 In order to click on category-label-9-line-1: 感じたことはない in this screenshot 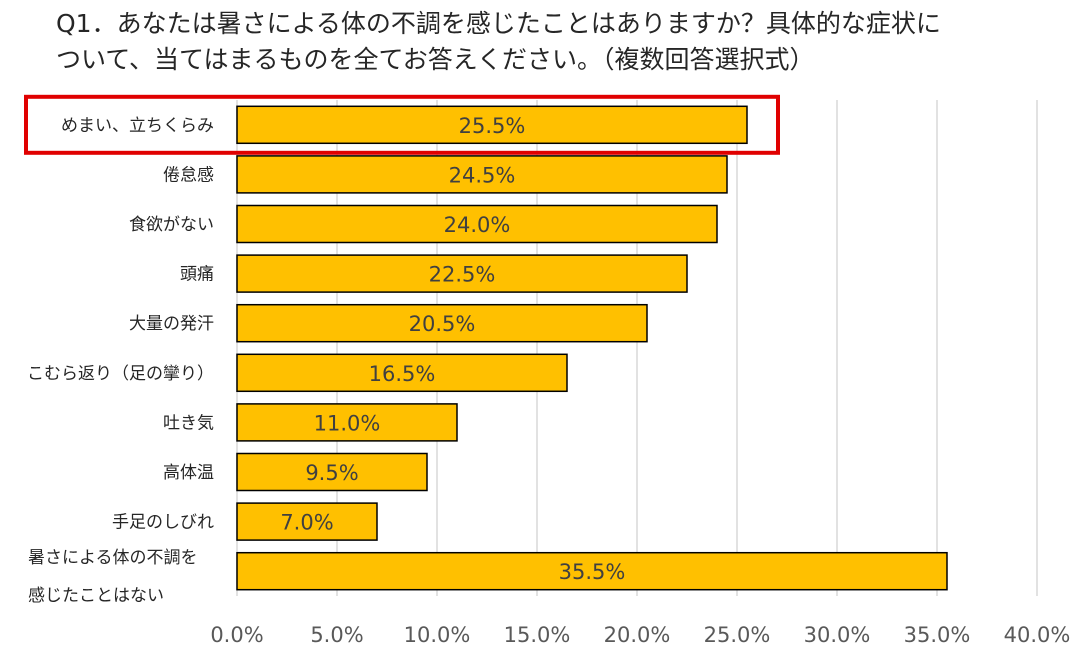, I will do `click(96, 596)`.